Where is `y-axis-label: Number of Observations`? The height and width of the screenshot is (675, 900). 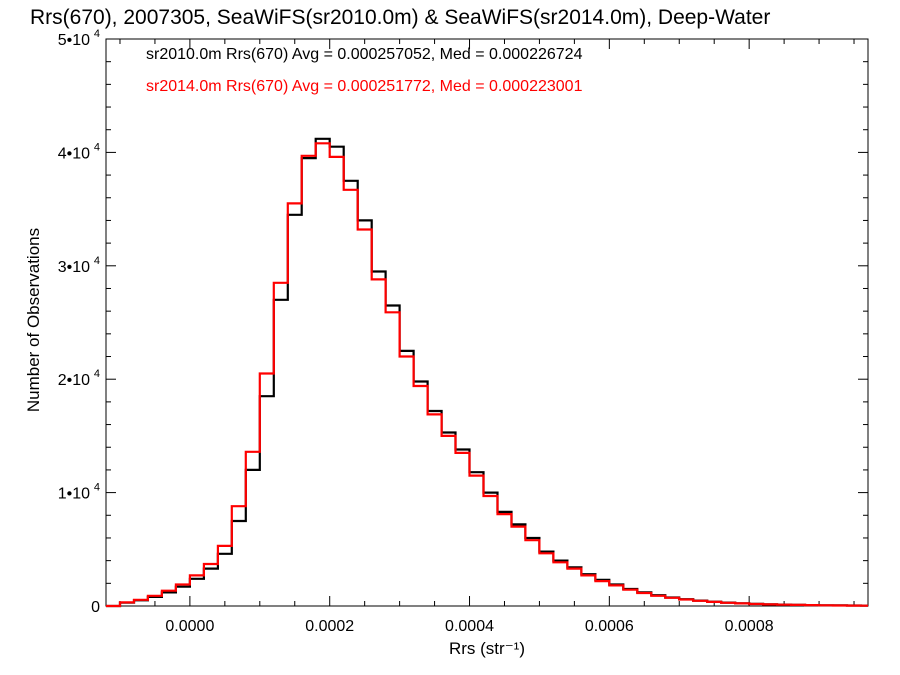
y-axis-label: Number of Observations is located at coordinates (33, 320).